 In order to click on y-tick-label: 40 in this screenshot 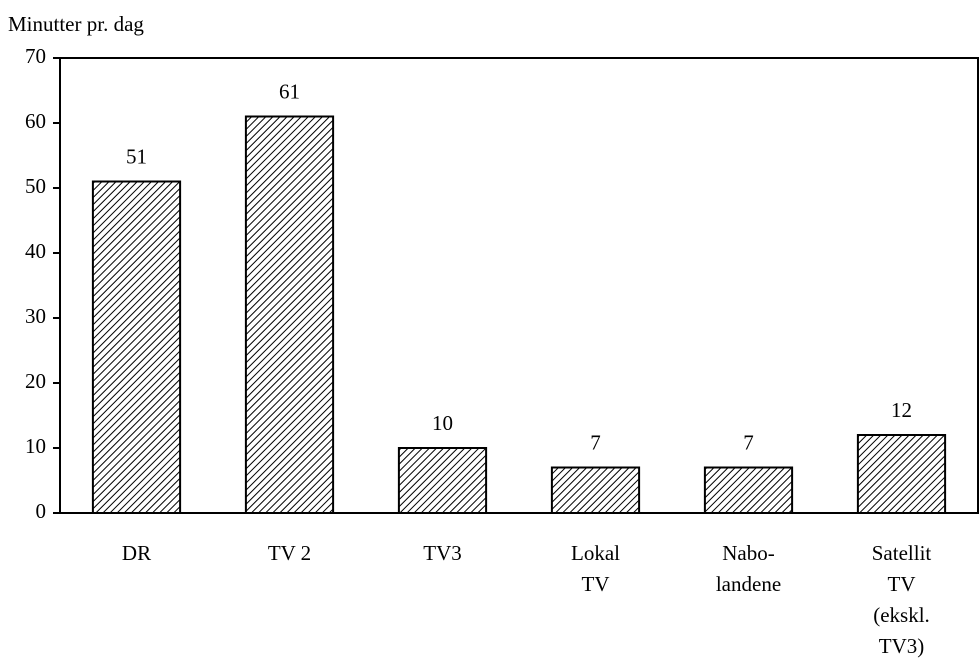, I will do `click(35, 251)`.